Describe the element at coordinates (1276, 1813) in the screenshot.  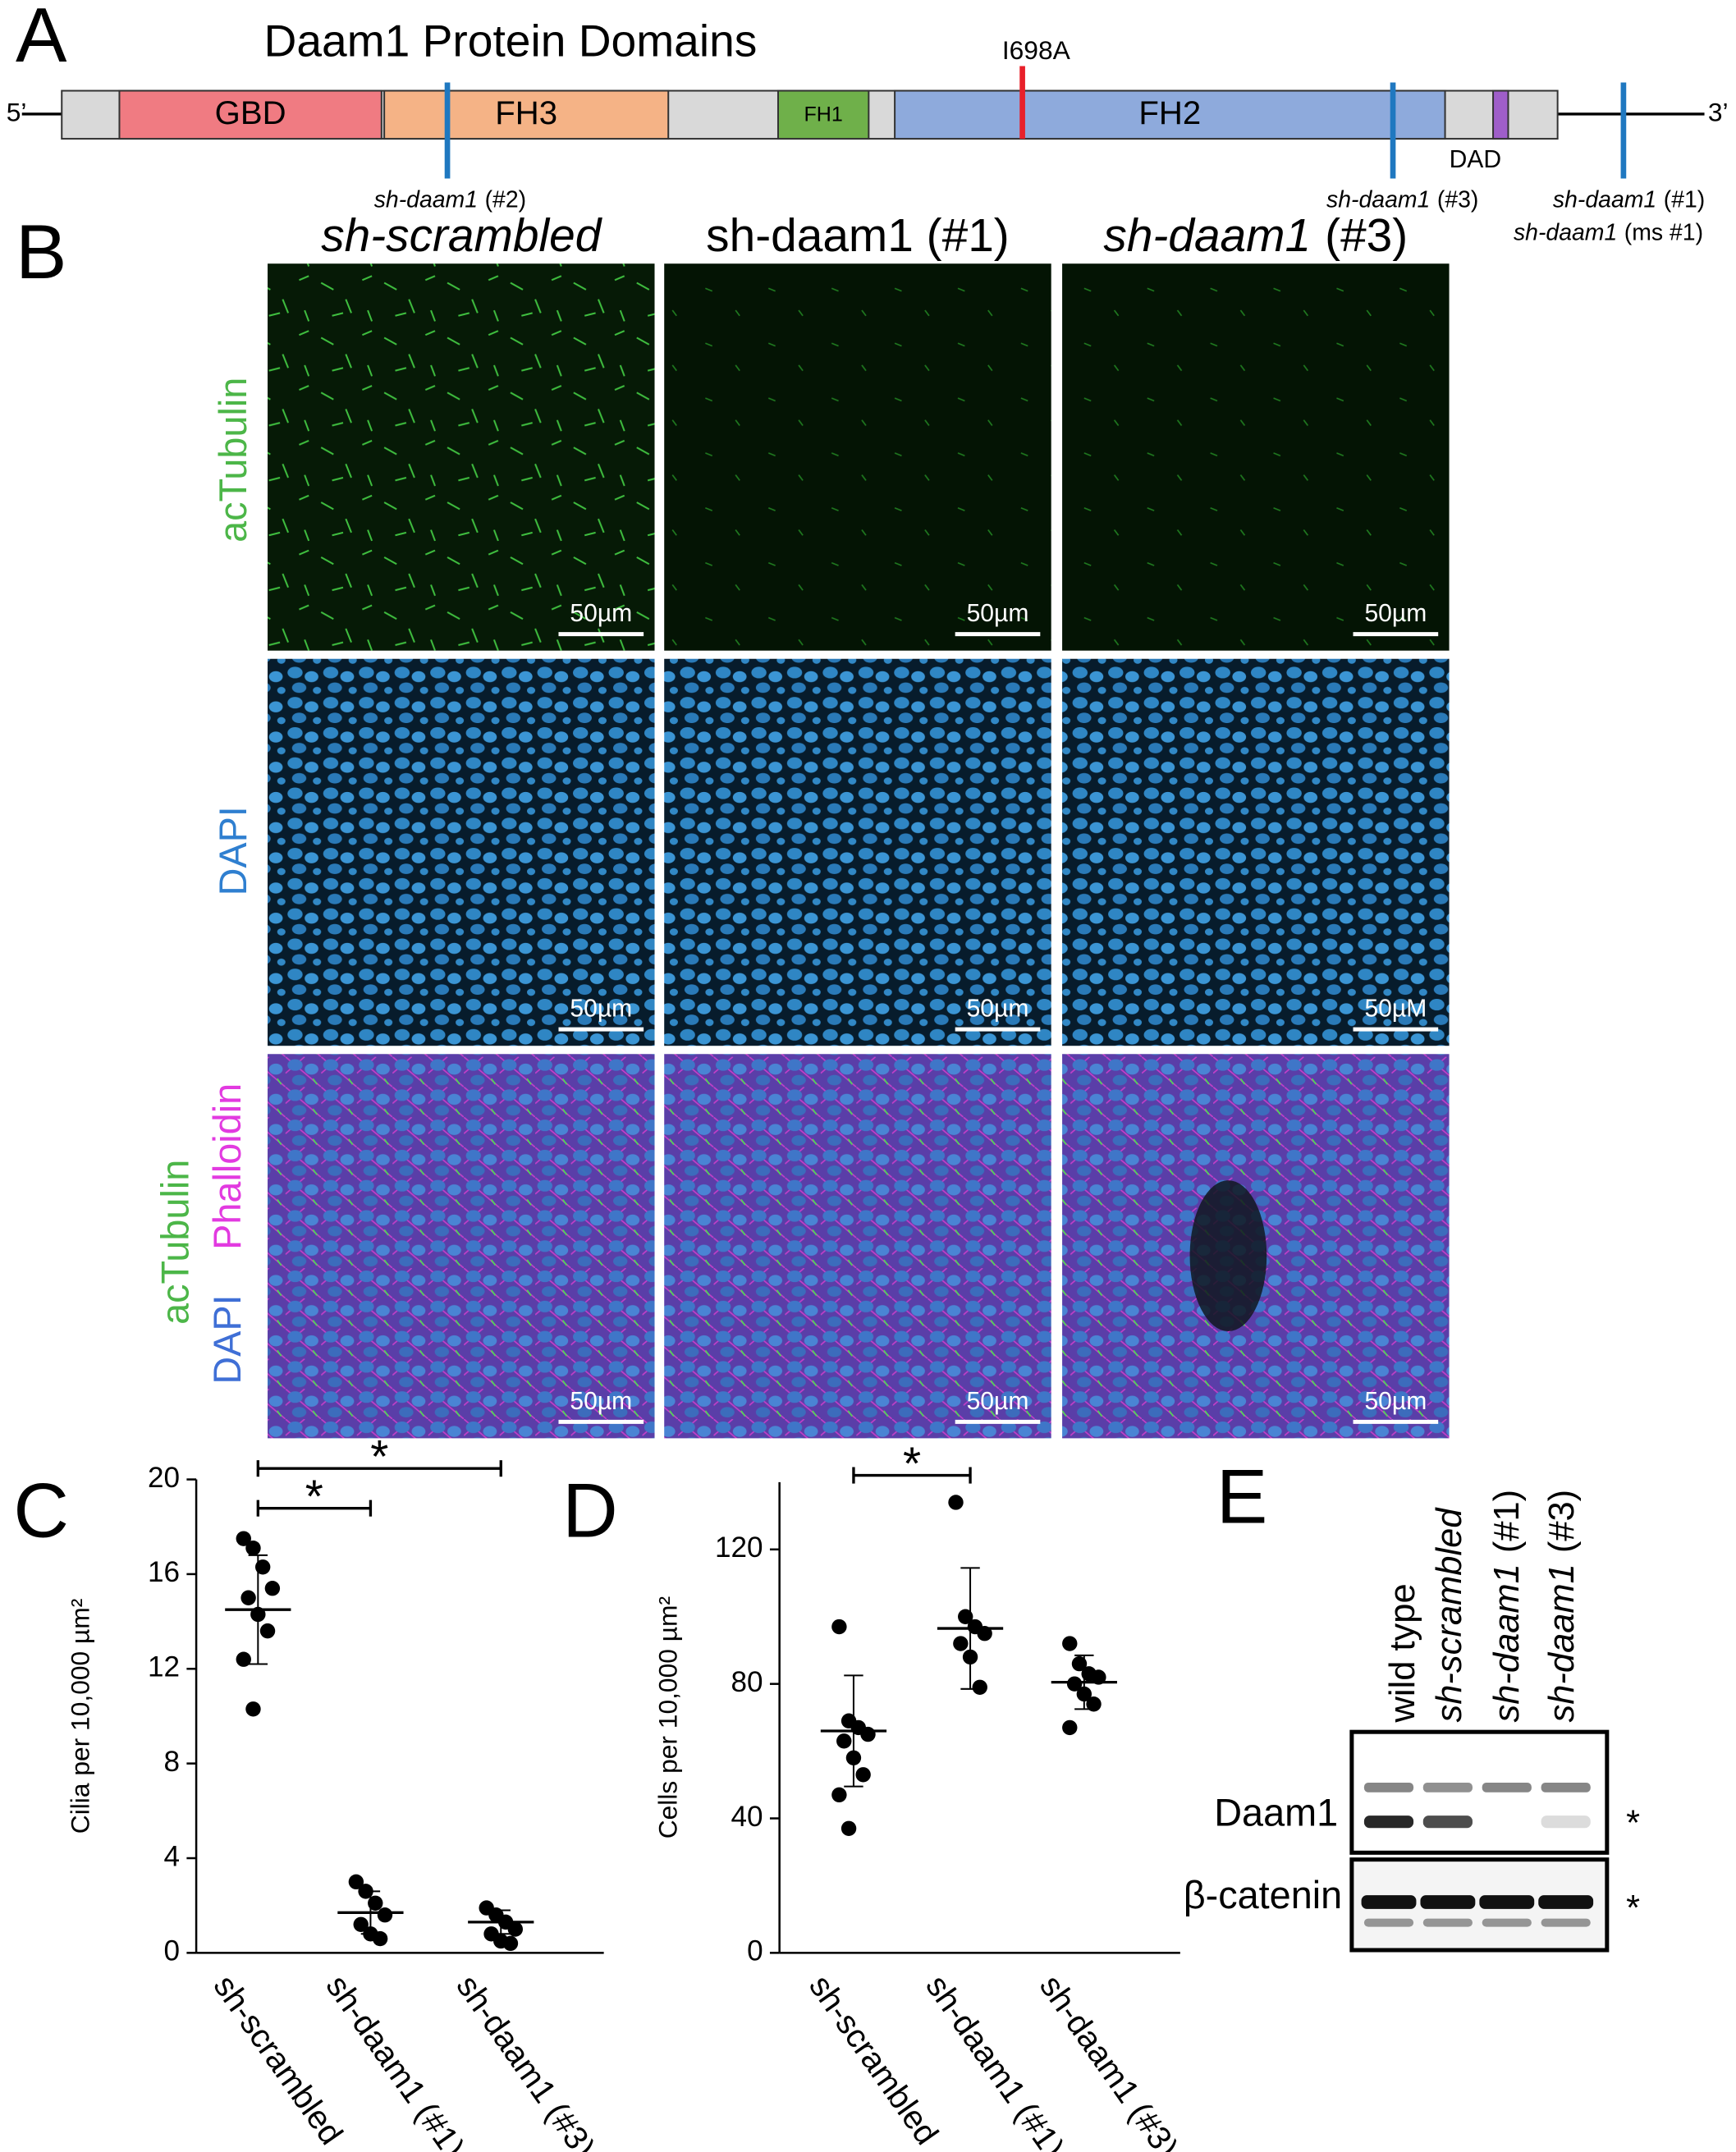
I see `protein-label: Daam1` at that location.